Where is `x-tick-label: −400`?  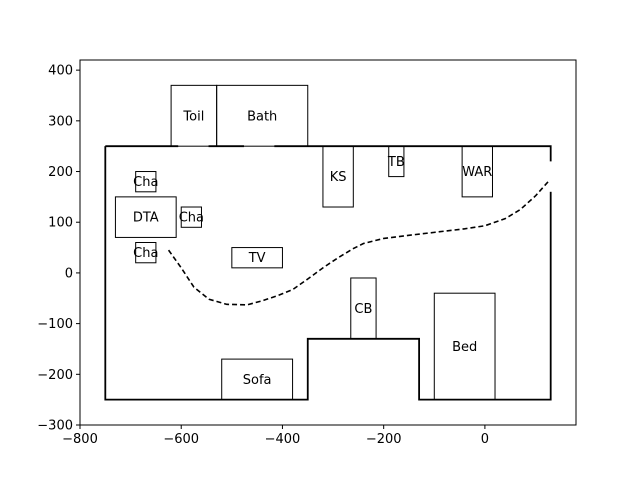
x-tick-label: −400 is located at coordinates (283, 439).